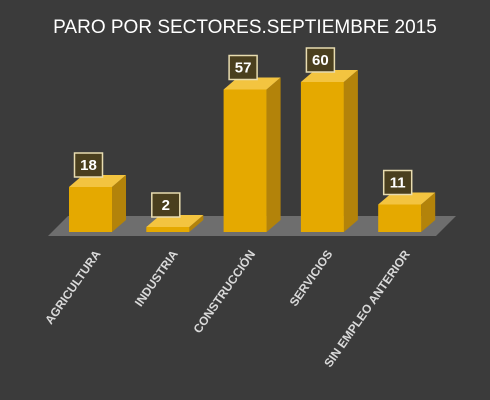 Image resolution: width=490 pixels, height=400 pixels. I want to click on value-label: 2, so click(166, 205).